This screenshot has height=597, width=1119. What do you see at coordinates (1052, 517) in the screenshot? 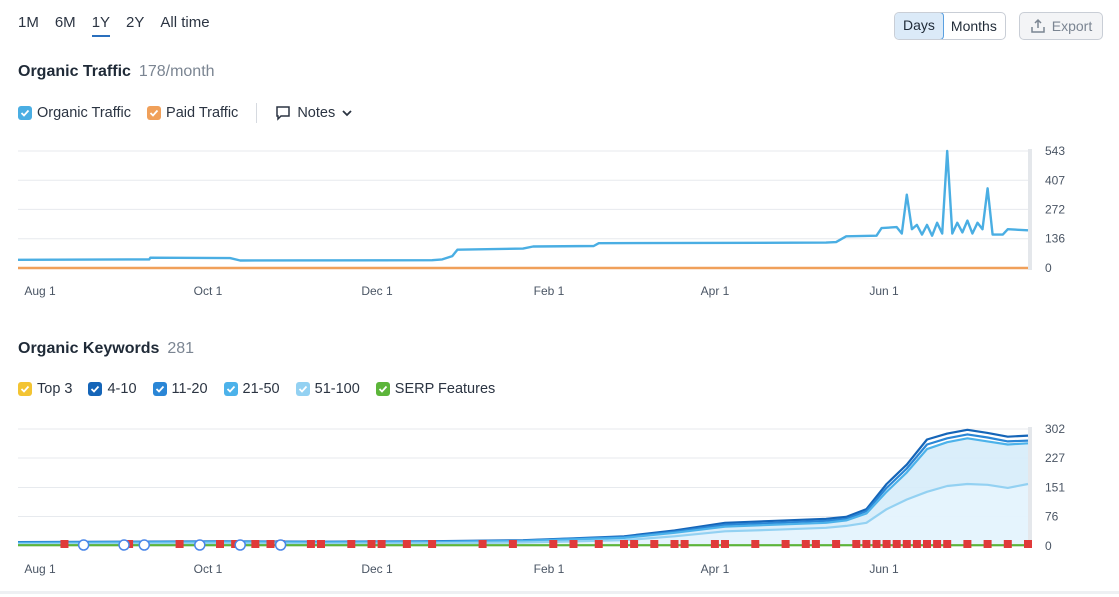
I see `y-tick-label: 76` at bounding box center [1052, 517].